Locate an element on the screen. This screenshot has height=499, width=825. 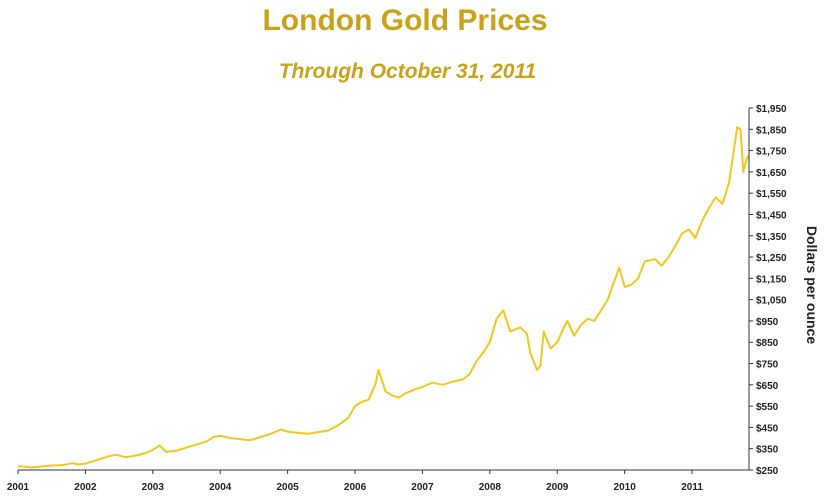
y-tick-label: $1,450 is located at coordinates (771, 215).